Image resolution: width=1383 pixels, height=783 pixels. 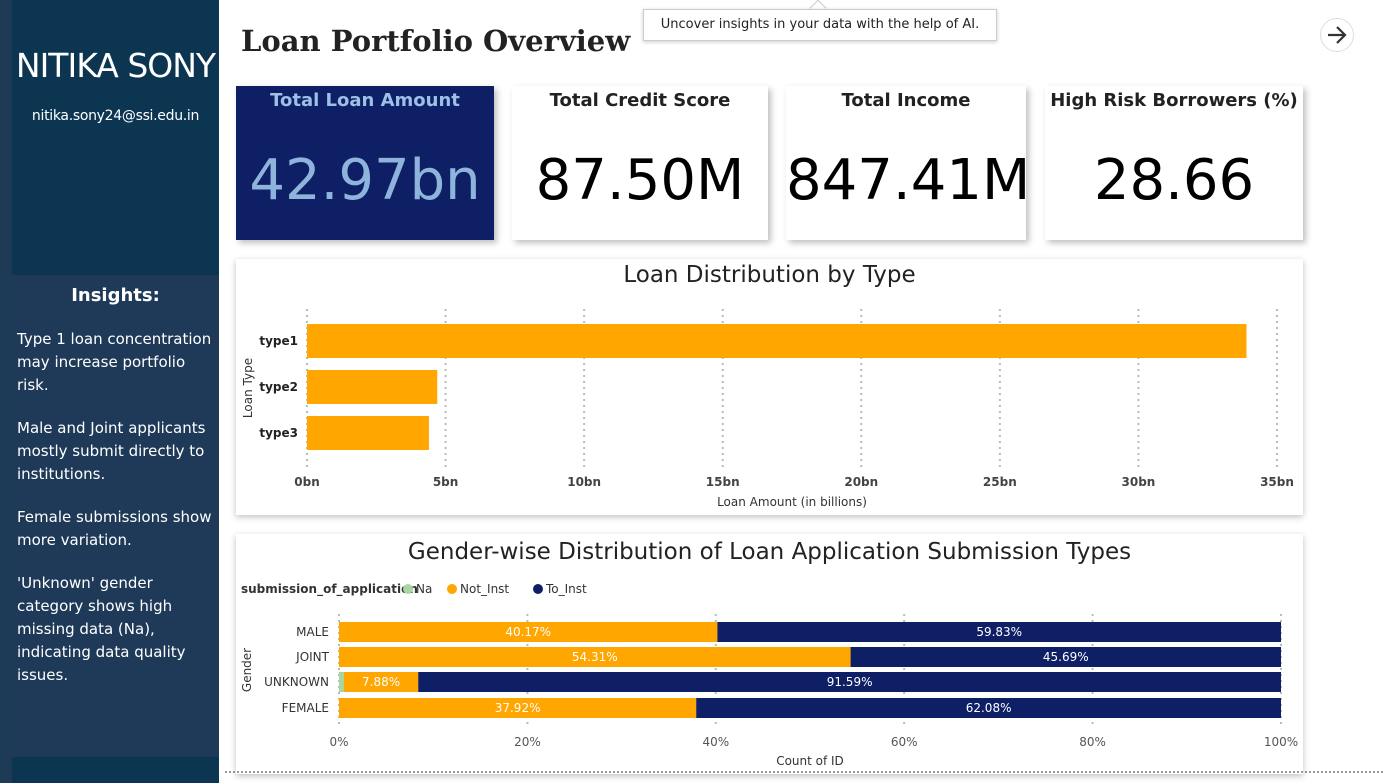 I want to click on data-label: 45.69%, so click(x=1066, y=657).